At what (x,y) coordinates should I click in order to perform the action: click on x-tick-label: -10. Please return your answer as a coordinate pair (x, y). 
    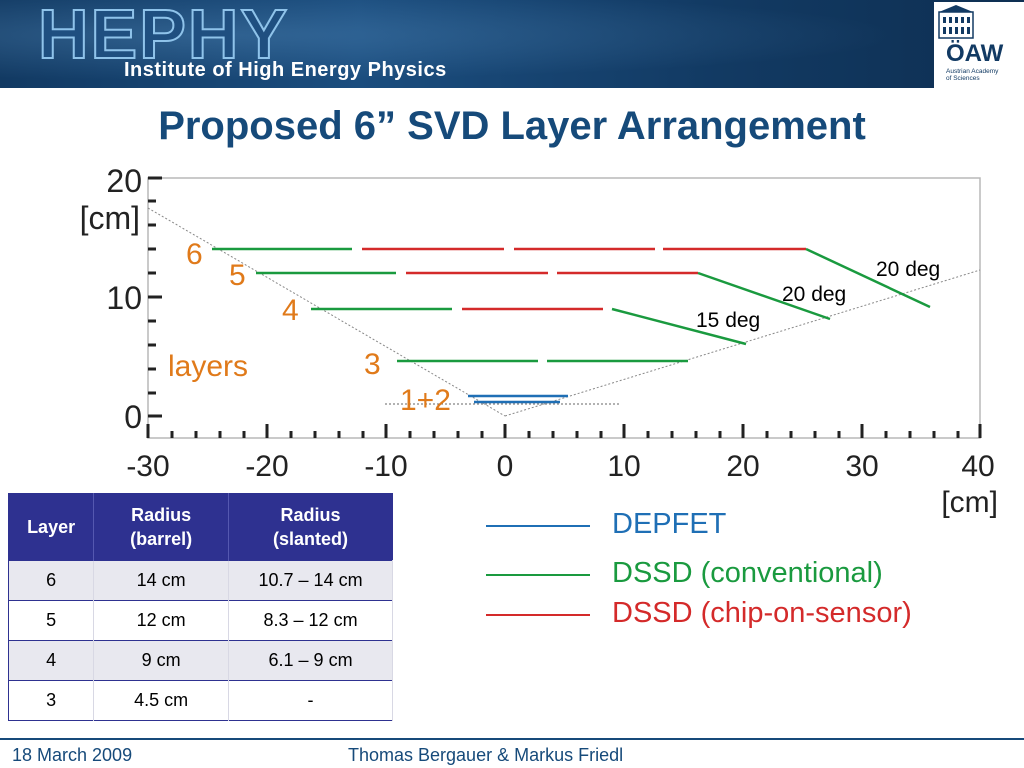
    Looking at the image, I should click on (385, 466).